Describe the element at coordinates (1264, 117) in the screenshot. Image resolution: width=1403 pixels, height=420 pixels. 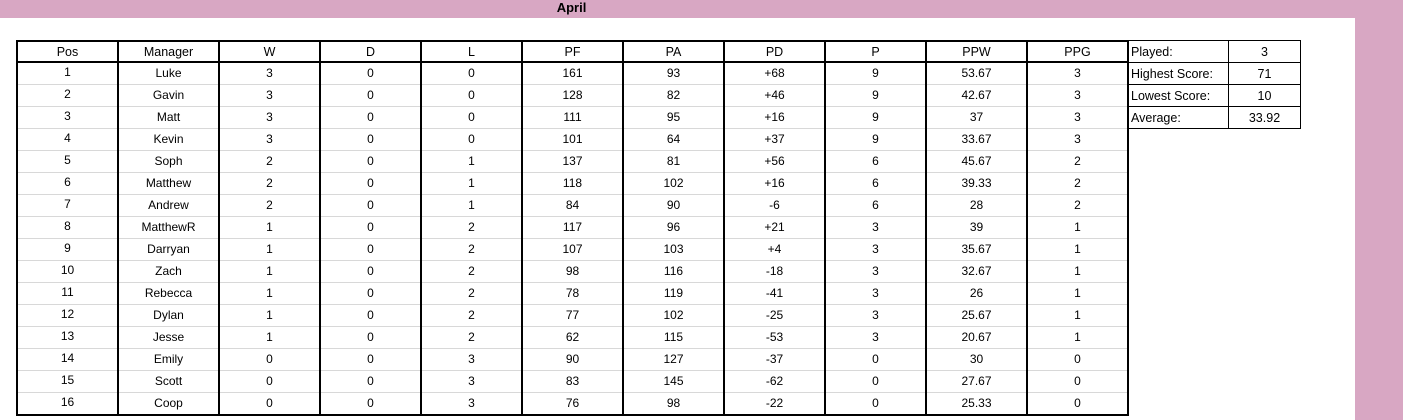
I see `stat-value: 33.92` at that location.